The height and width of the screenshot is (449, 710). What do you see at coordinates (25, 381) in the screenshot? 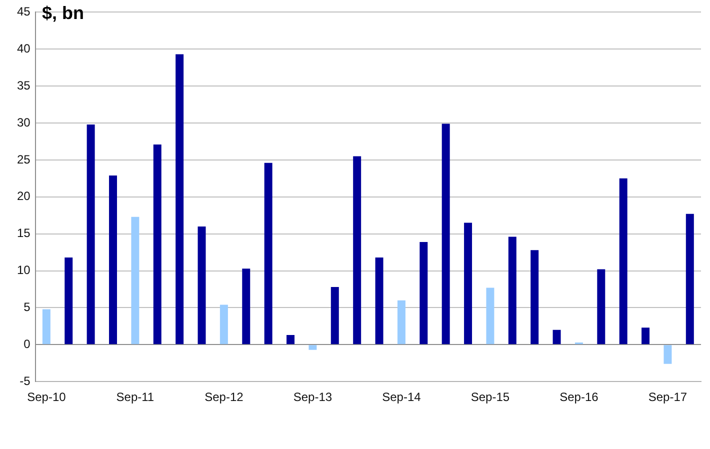
I see `y-tick-label: -5` at bounding box center [25, 381].